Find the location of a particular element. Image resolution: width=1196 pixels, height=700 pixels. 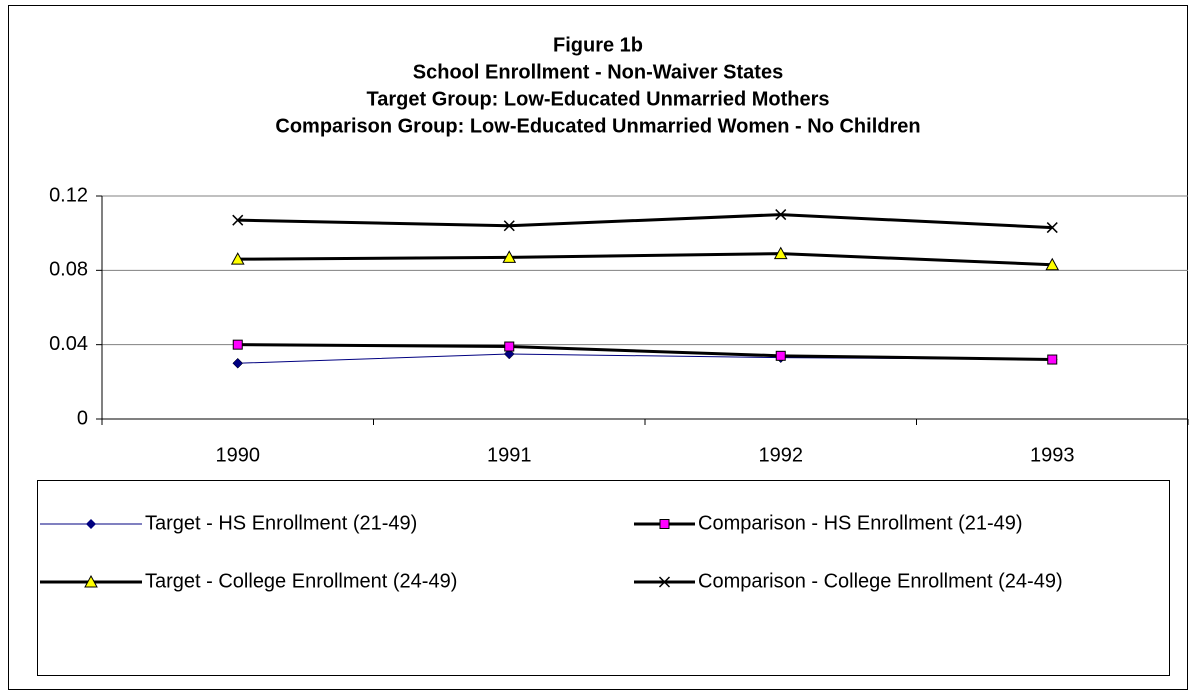

x-tick-label: 1990 is located at coordinates (238, 455).